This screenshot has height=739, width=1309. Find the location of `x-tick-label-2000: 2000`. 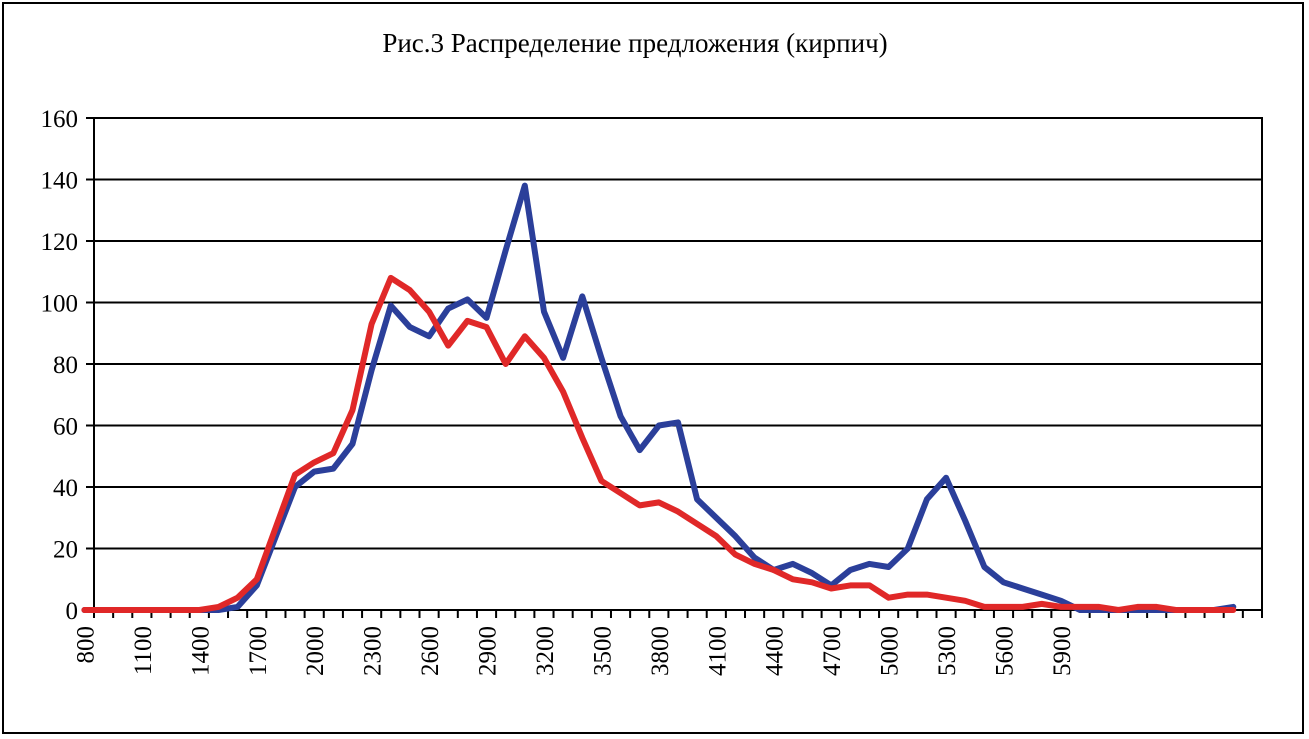

x-tick-label-2000: 2000 is located at coordinates (315, 651).